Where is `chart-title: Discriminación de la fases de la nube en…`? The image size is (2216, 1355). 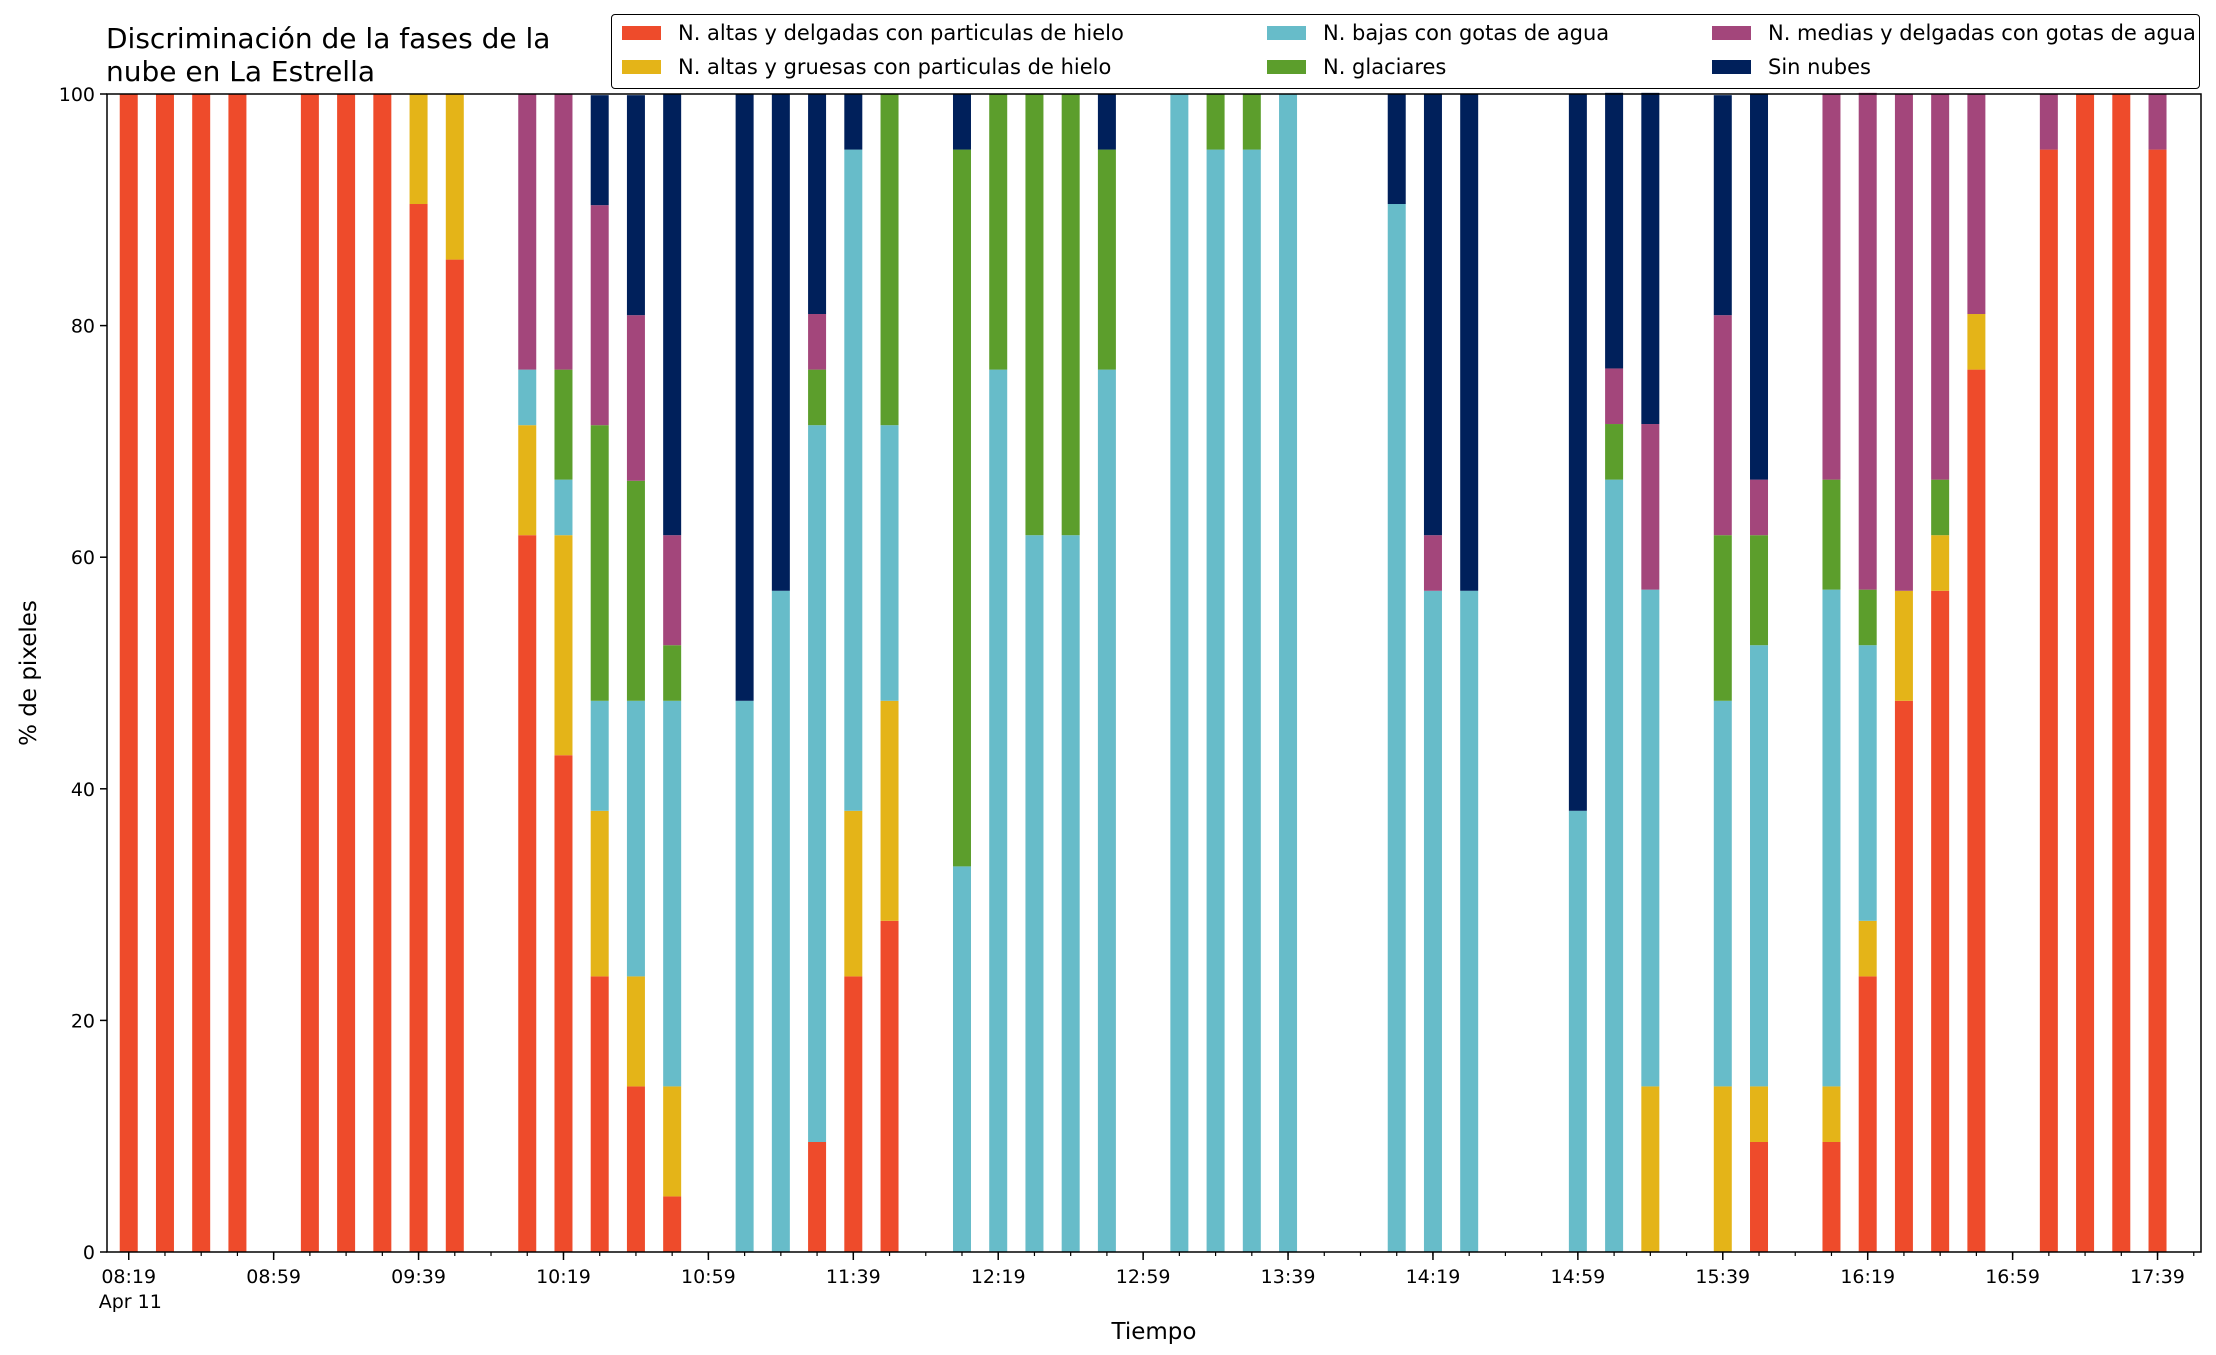 chart-title: Discriminación de la fases de la nube en… is located at coordinates (328, 55).